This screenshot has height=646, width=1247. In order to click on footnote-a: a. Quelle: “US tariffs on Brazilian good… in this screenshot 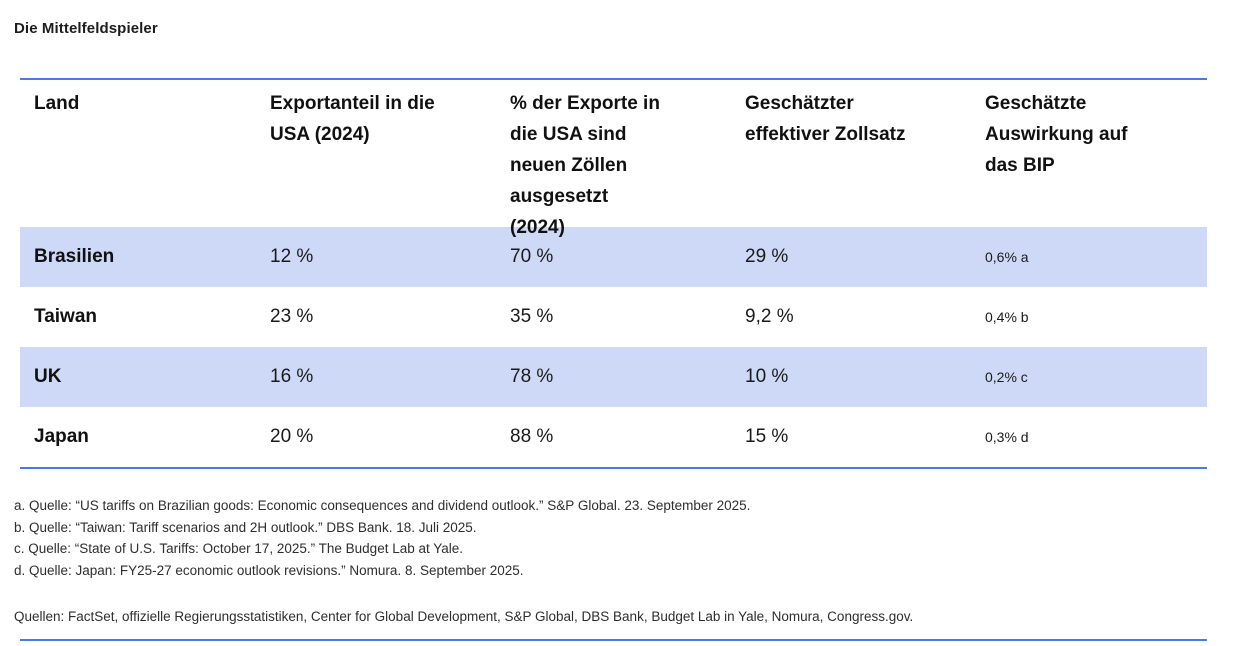, I will do `click(382, 505)`.